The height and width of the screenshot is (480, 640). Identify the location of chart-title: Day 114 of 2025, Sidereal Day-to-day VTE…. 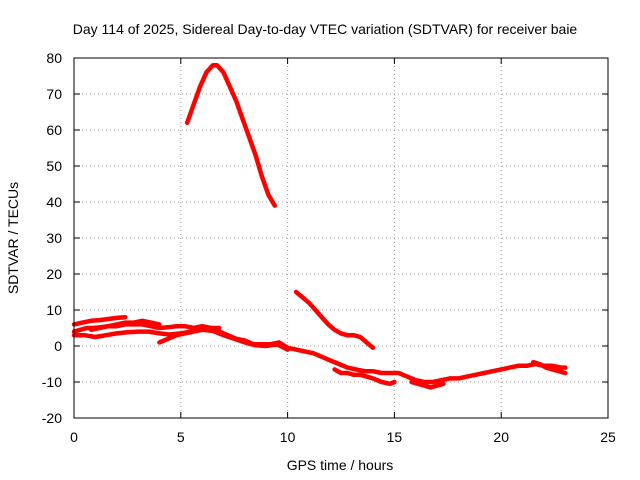
(325, 29).